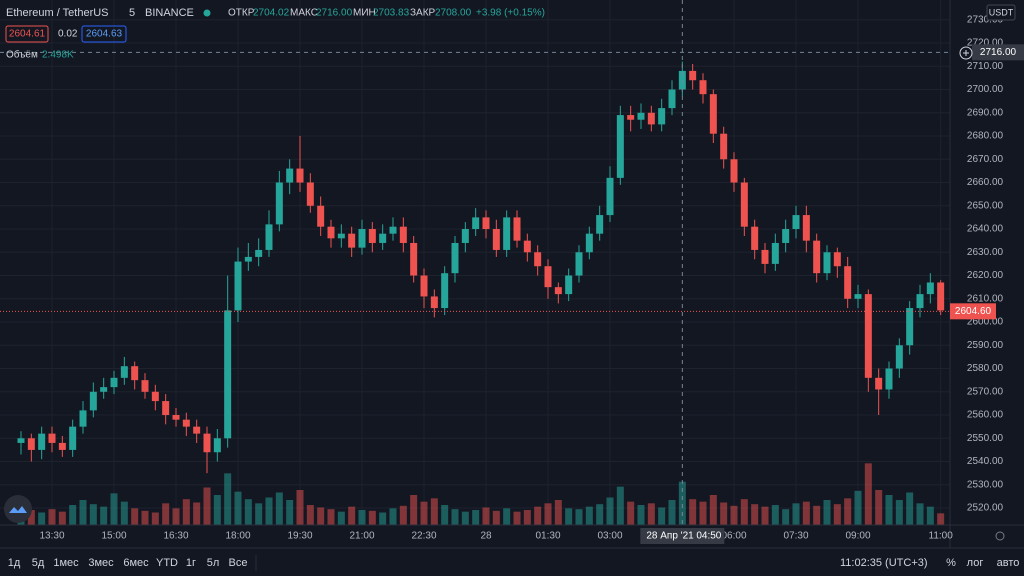  I want to click on ask: 2604.63, so click(104, 34).